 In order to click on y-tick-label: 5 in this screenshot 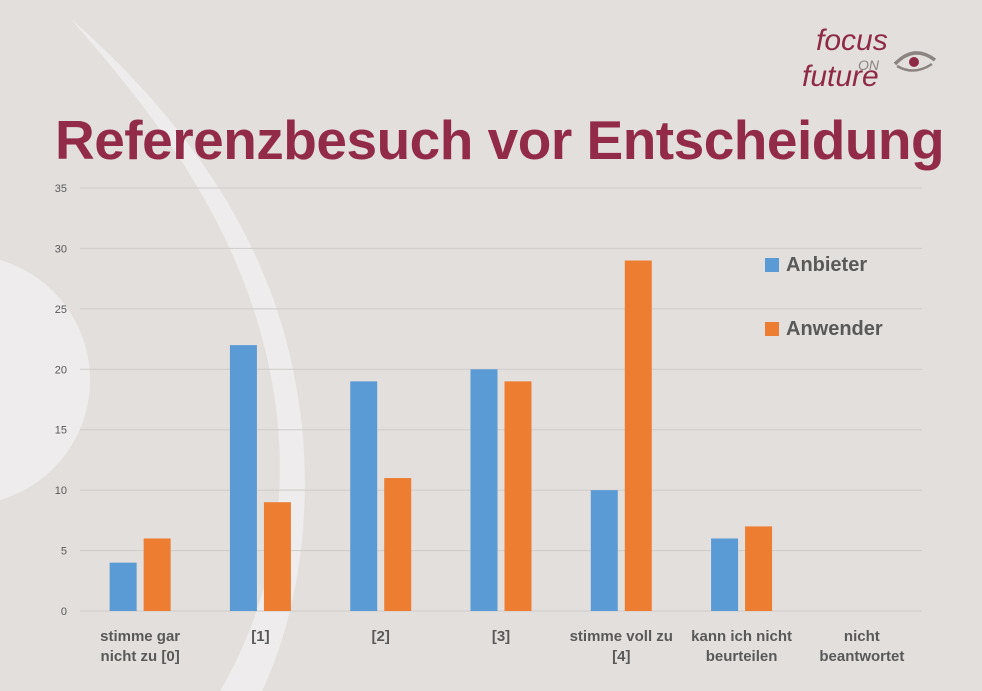, I will do `click(64, 552)`.